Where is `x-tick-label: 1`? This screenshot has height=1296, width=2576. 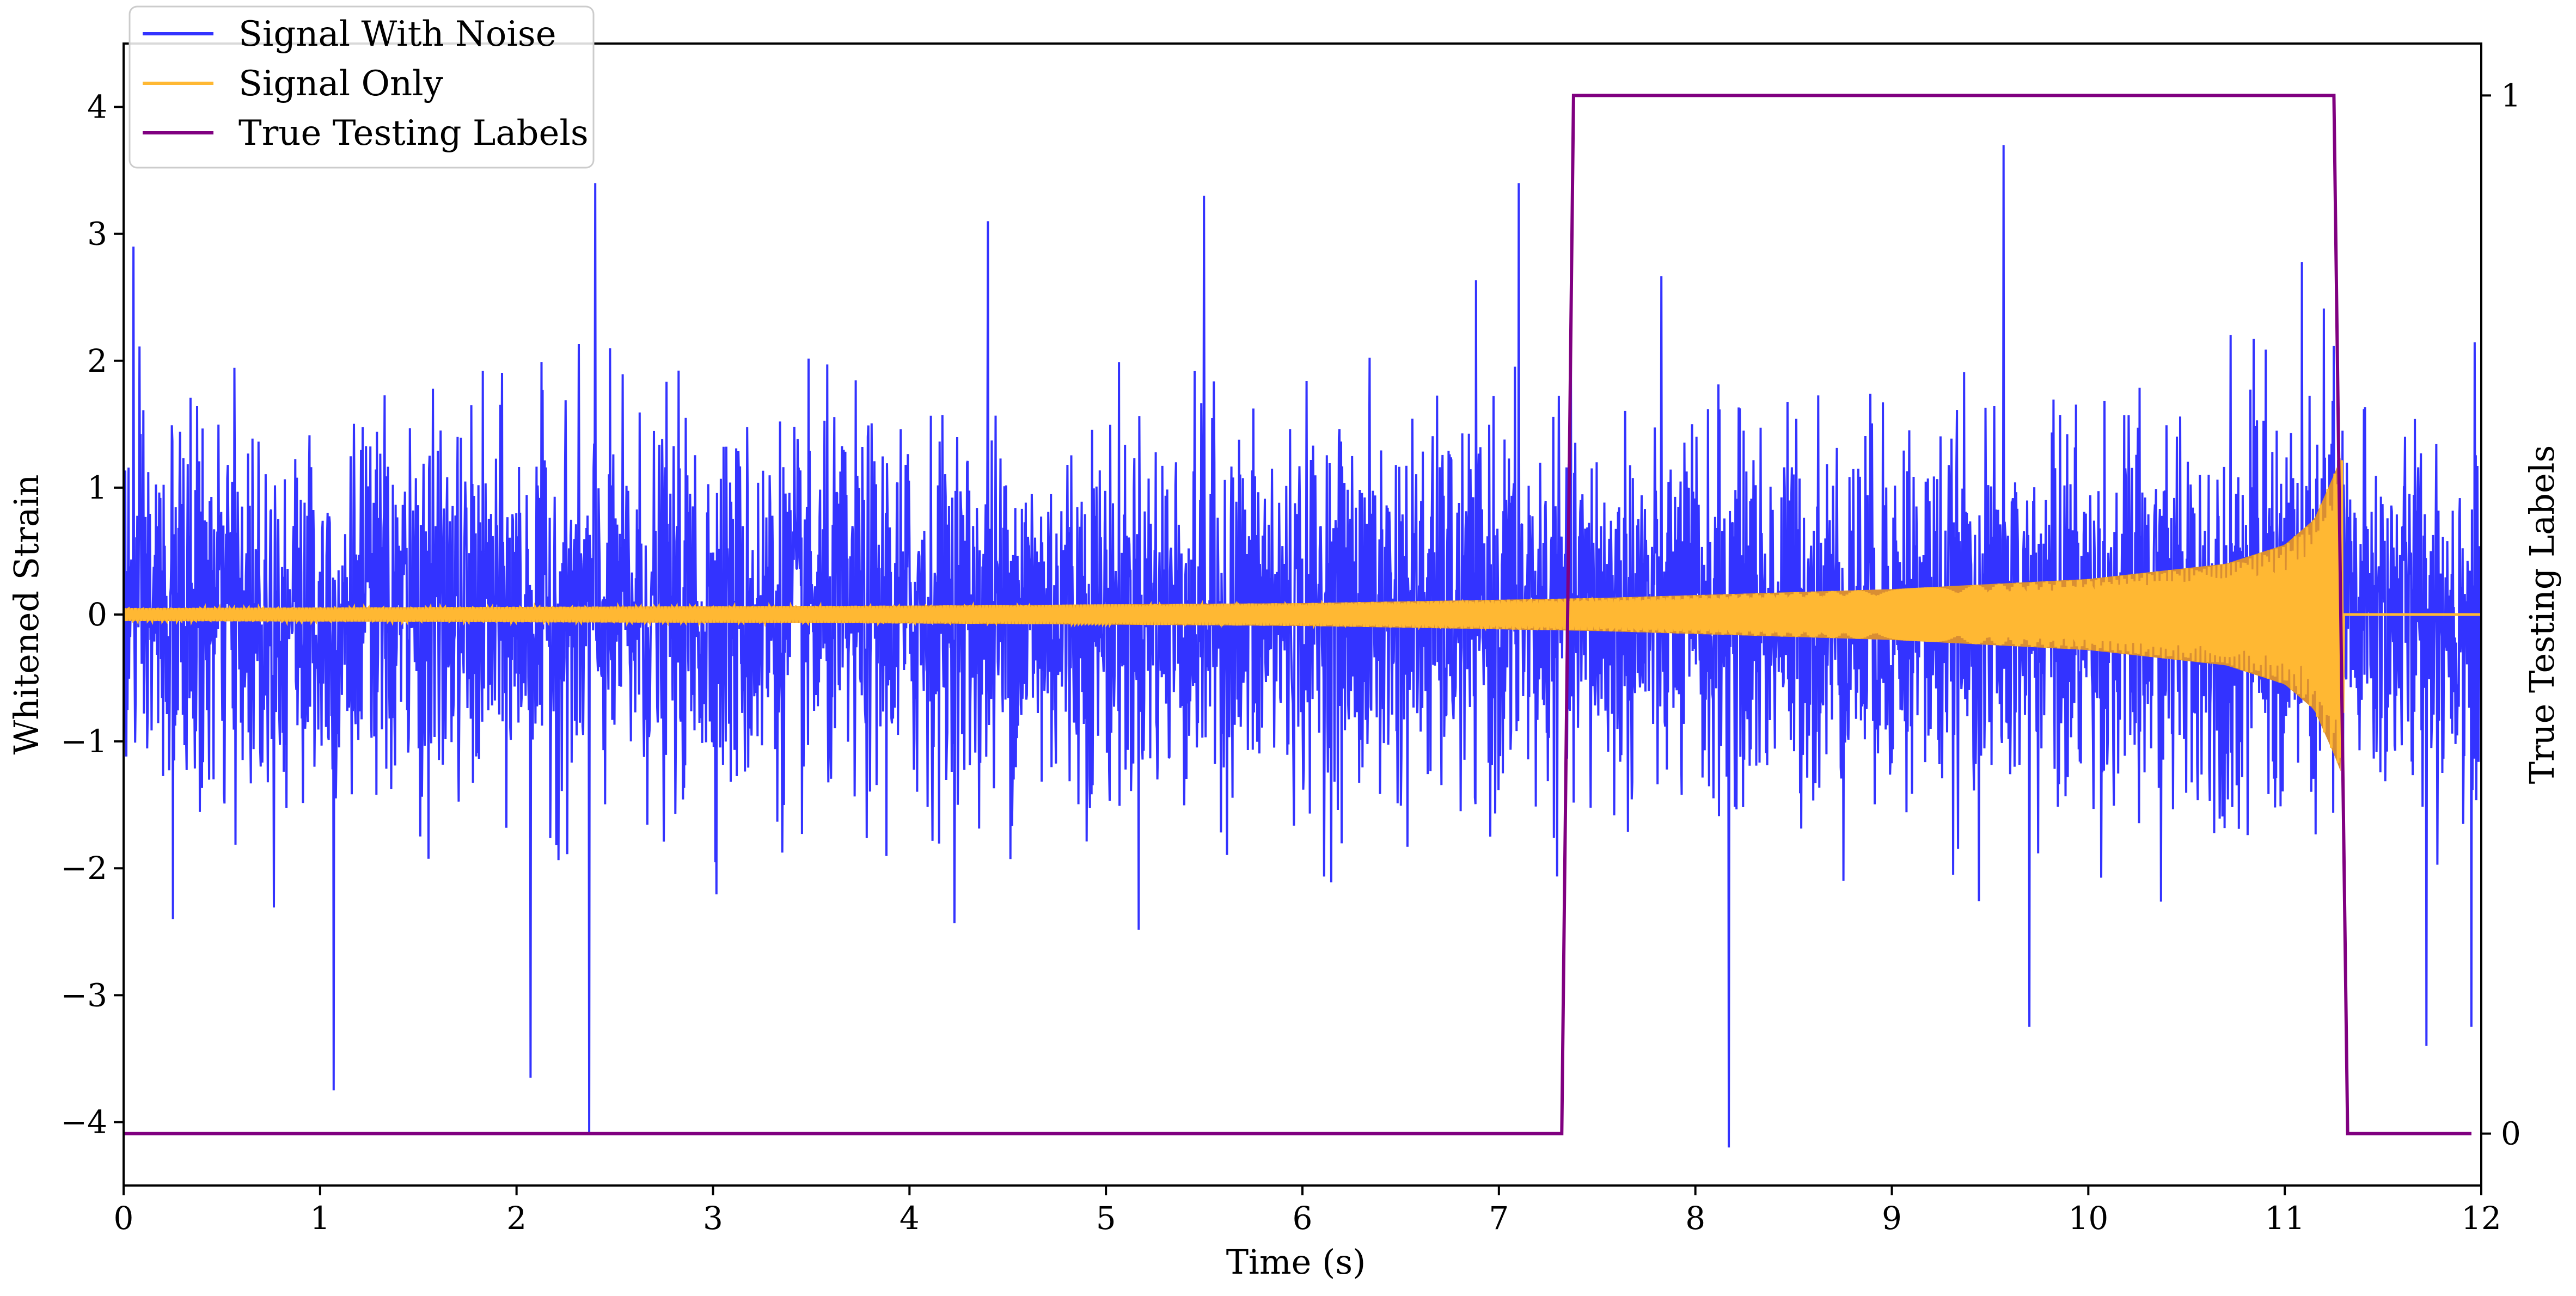 x-tick-label: 1 is located at coordinates (320, 1218).